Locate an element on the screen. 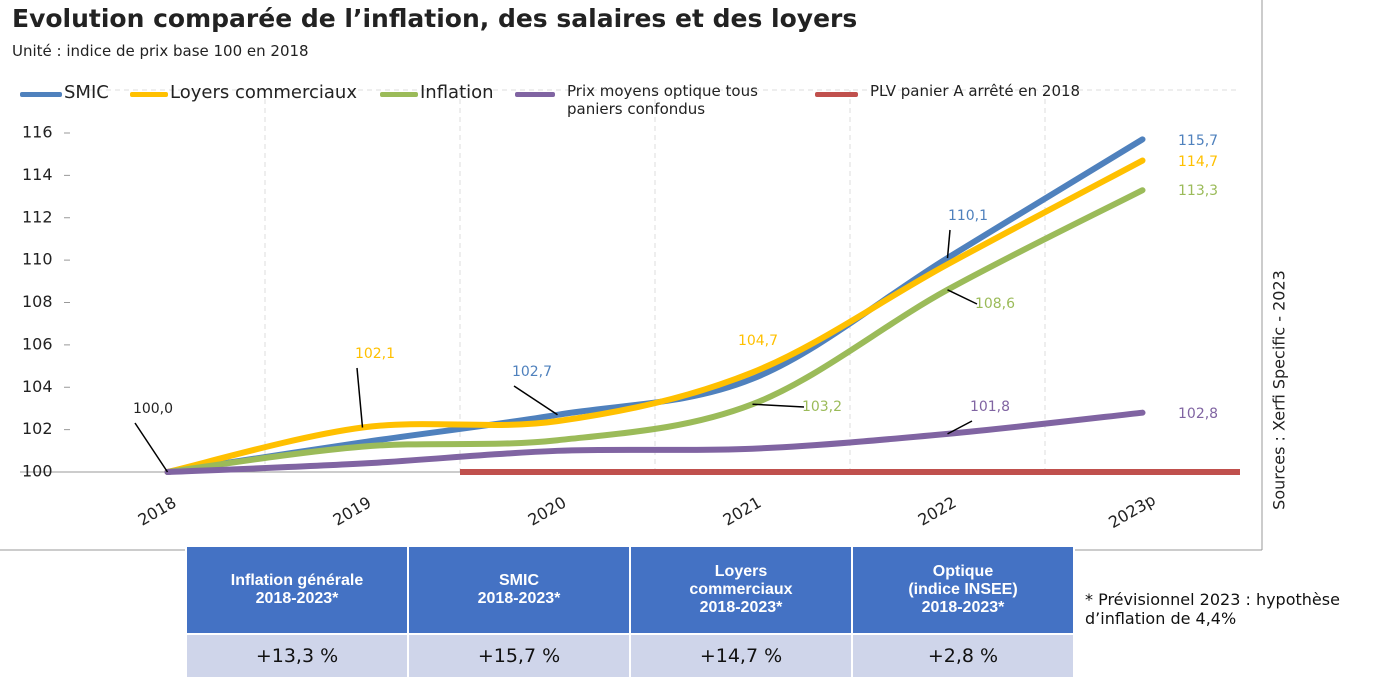 The width and height of the screenshot is (1400, 678). y-tick-label: 100 is located at coordinates (37, 471).